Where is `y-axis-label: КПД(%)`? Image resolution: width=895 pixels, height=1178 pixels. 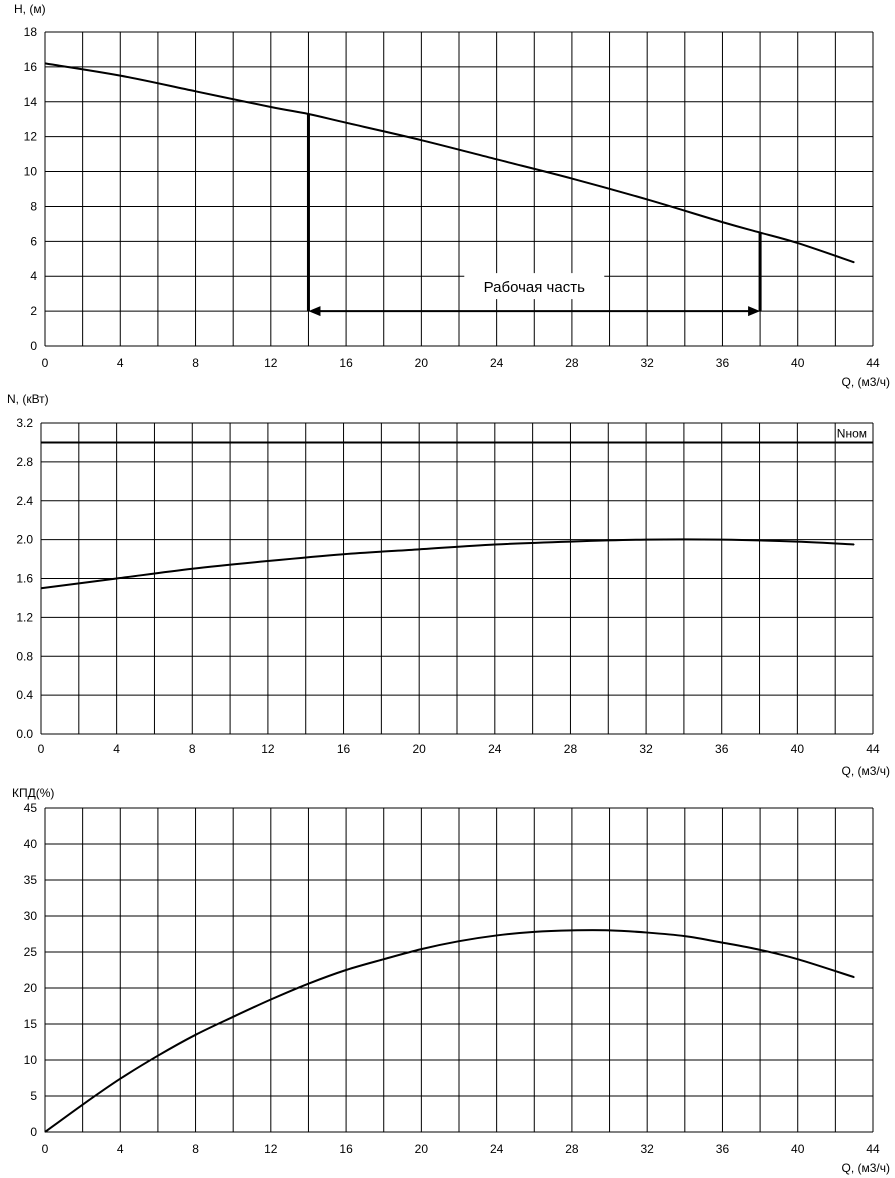
y-axis-label: КПД(%) is located at coordinates (33, 793).